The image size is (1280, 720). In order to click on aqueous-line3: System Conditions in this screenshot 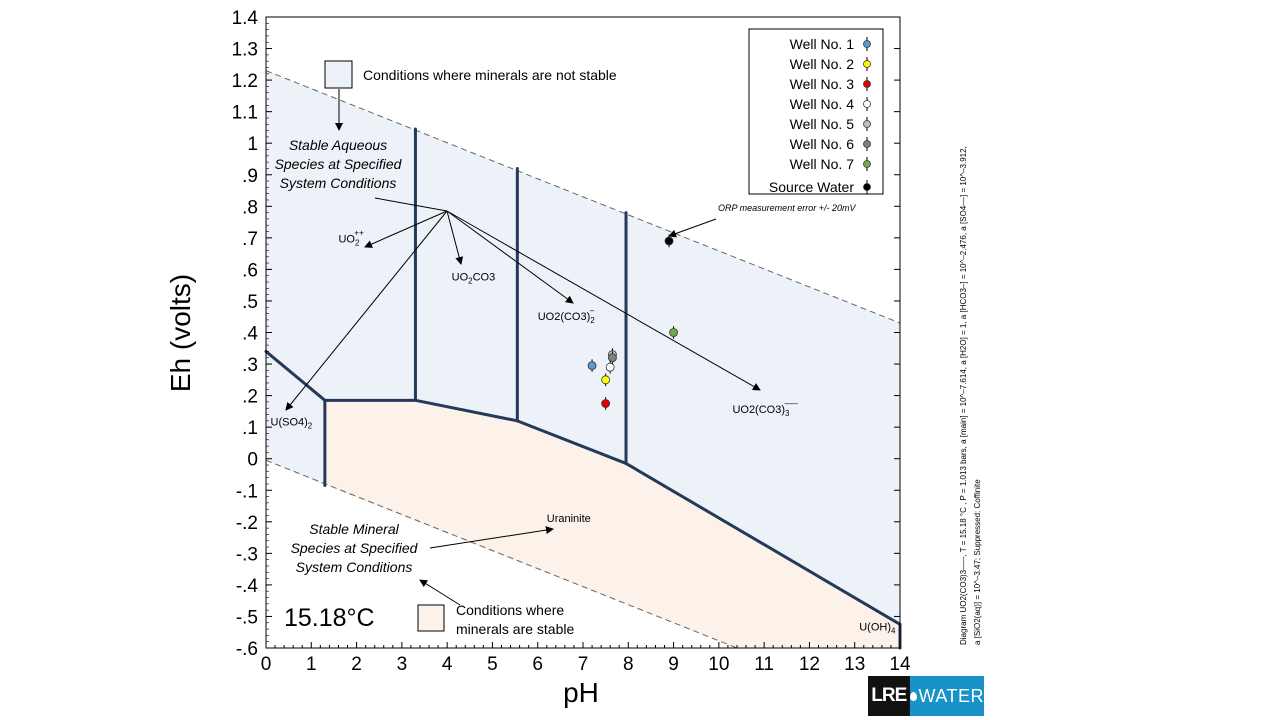, I will do `click(338, 183)`.